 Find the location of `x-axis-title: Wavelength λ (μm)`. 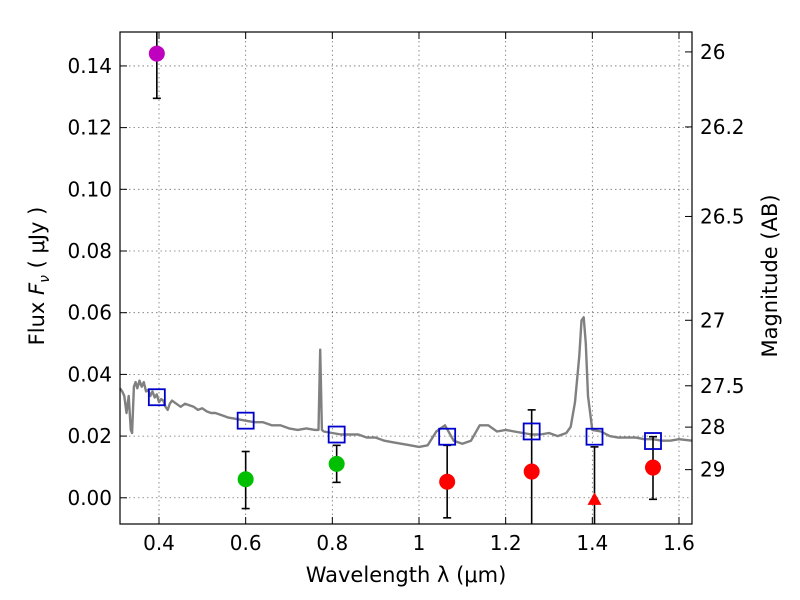

x-axis-title: Wavelength λ (μm) is located at coordinates (406, 575).